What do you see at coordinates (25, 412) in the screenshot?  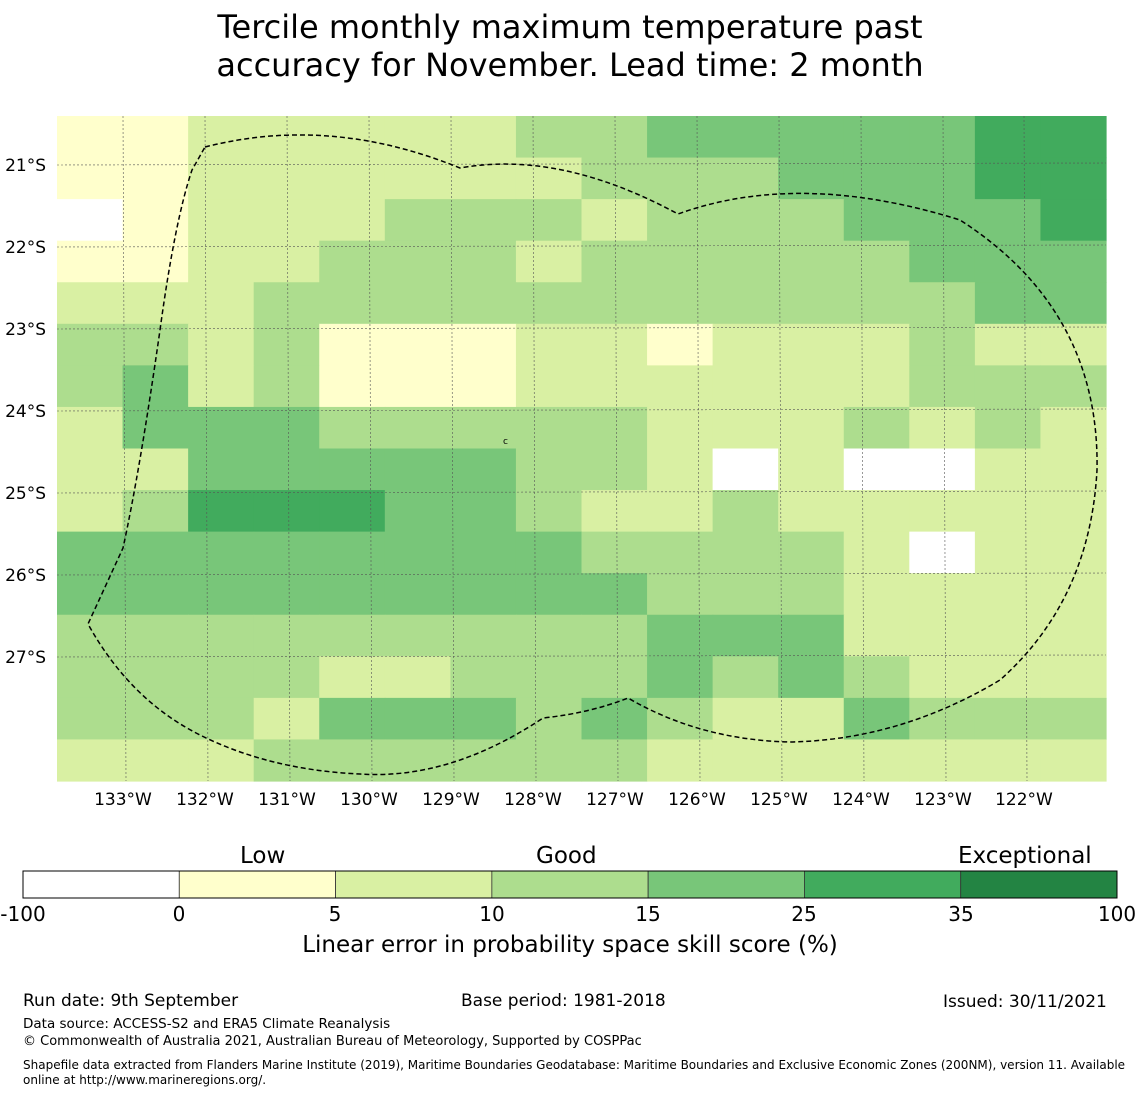 I see `latitude-label: 24°S` at bounding box center [25, 412].